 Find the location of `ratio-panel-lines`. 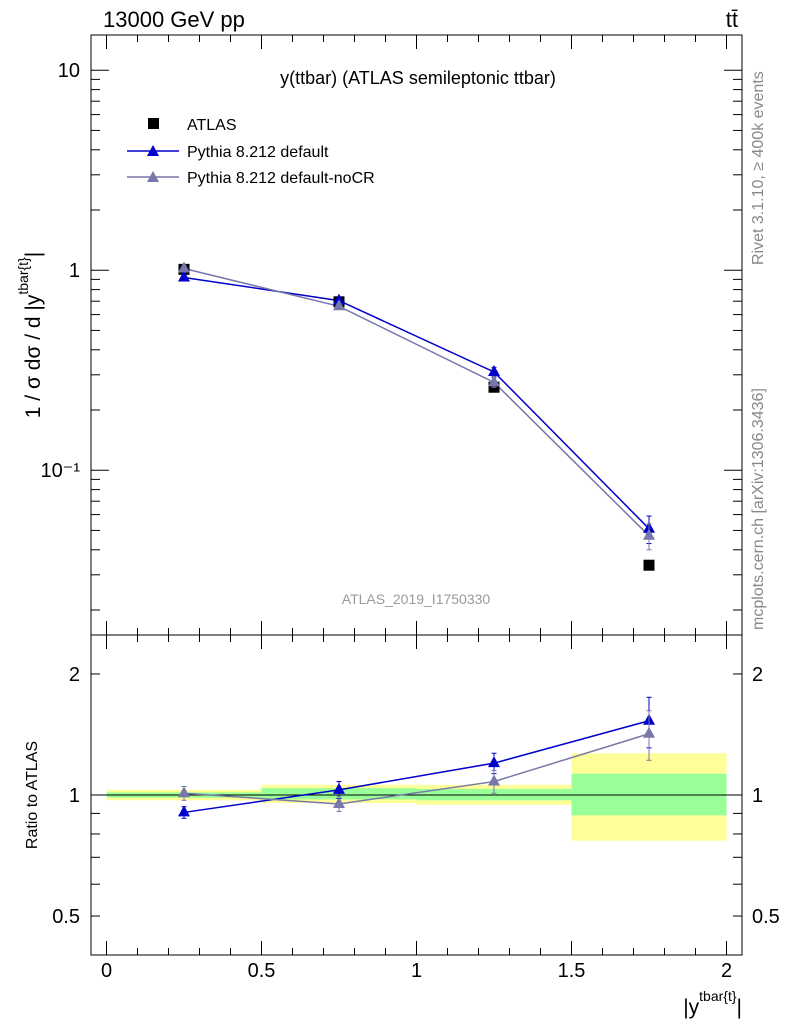

ratio-panel-lines is located at coordinates (416, 767).